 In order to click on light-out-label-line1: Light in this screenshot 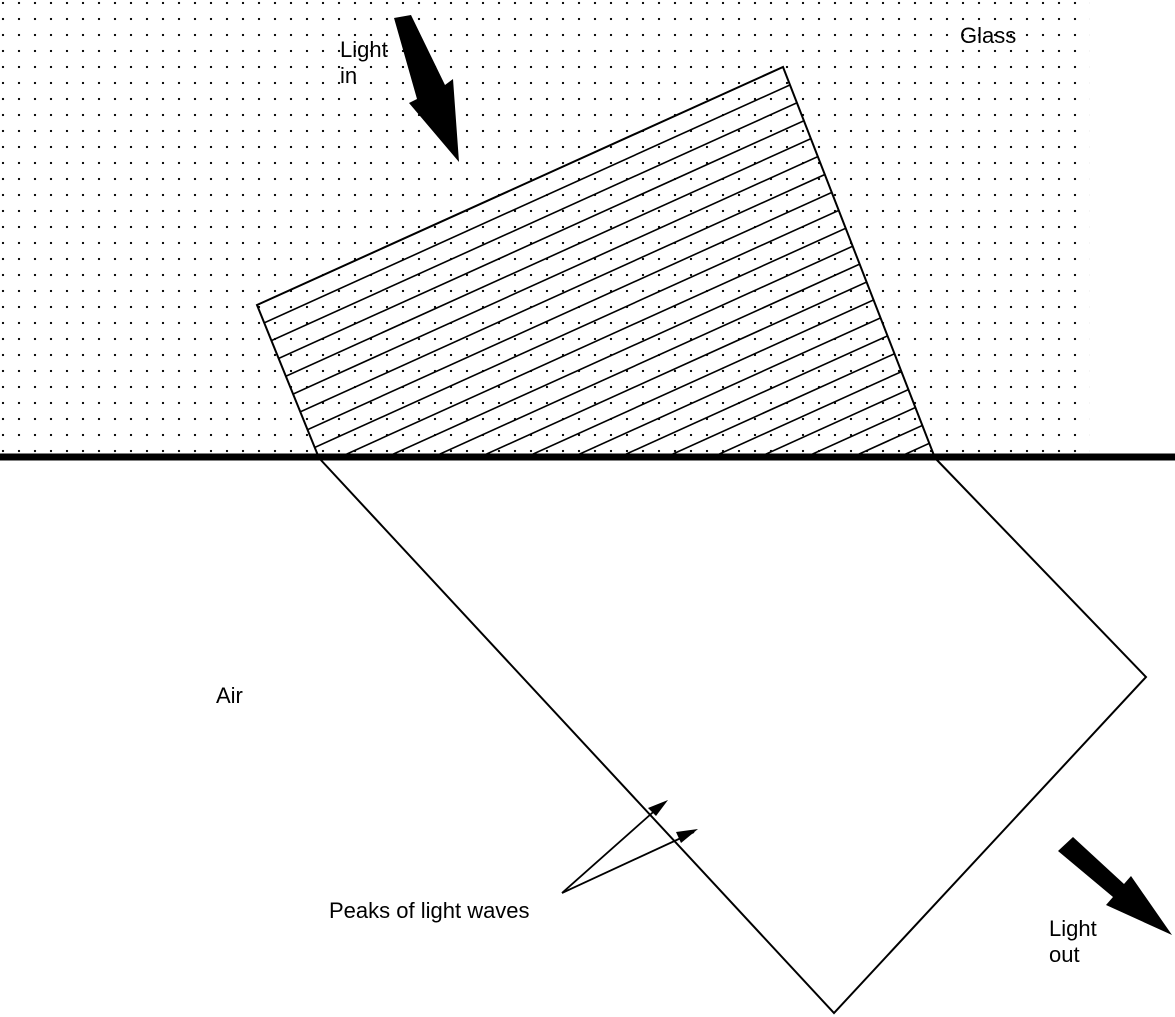, I will do `click(1073, 928)`.